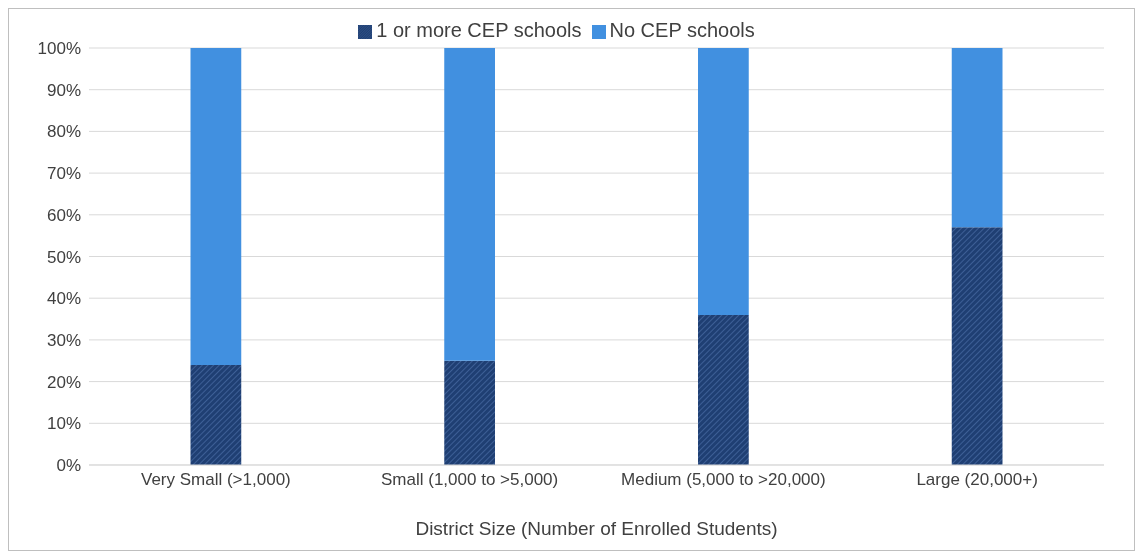  Describe the element at coordinates (63, 424) in the screenshot. I see `y-tick-label: 10%` at that location.